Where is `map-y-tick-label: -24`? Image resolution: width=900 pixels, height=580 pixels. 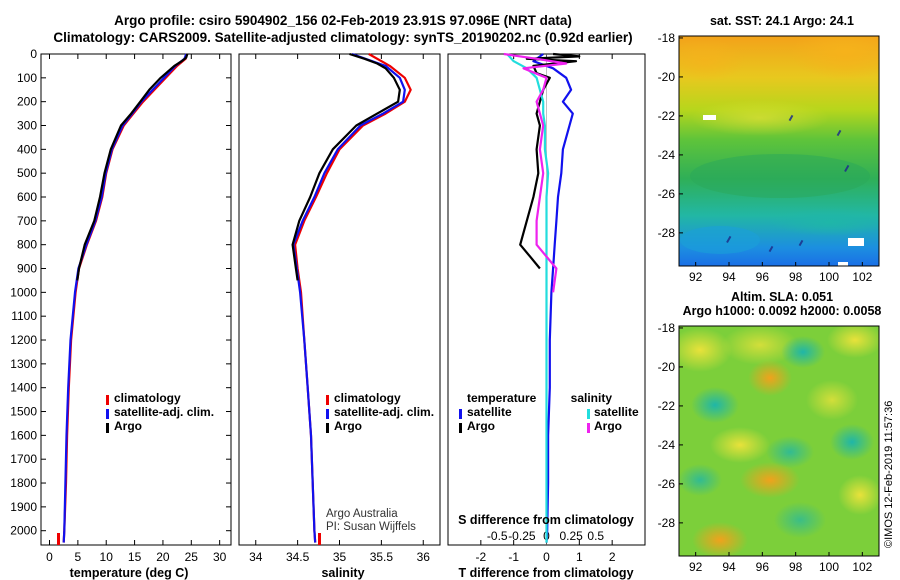 map-y-tick-label: -24 is located at coordinates (667, 155).